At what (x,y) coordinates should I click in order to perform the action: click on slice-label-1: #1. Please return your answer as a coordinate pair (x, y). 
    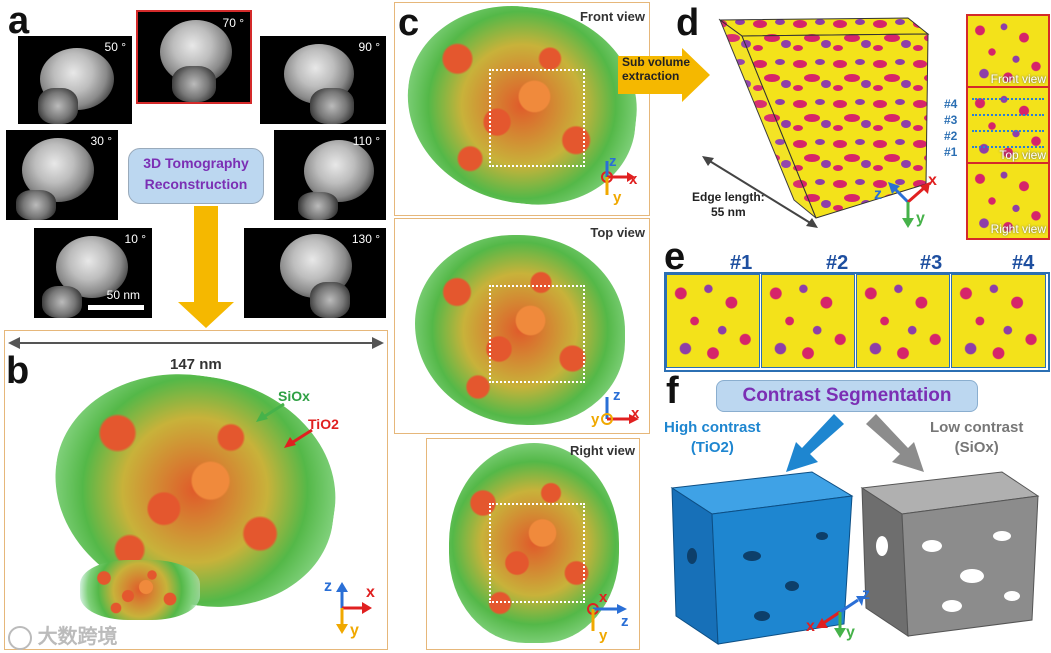
    Looking at the image, I should click on (741, 263).